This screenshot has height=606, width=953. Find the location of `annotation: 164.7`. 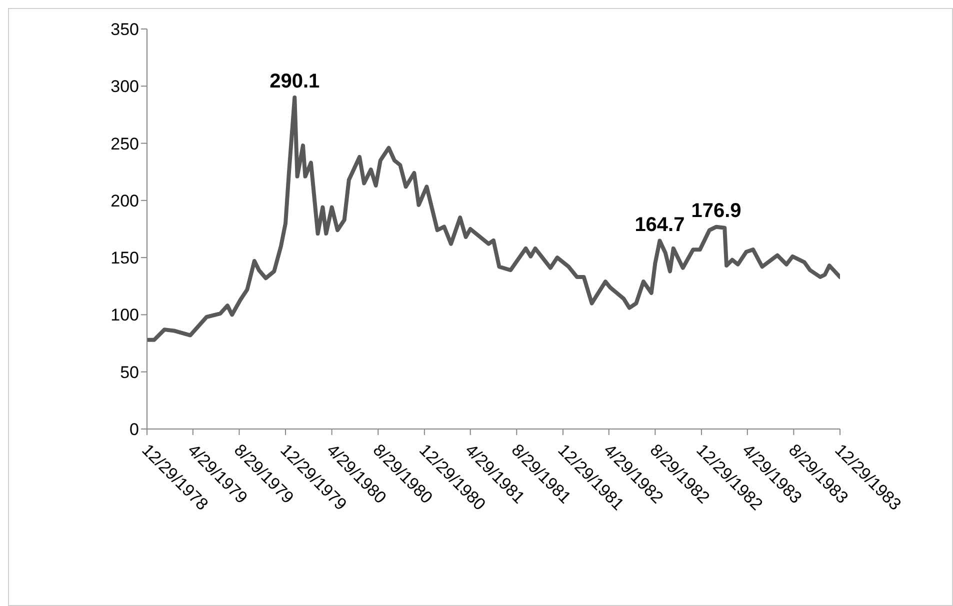

annotation: 164.7 is located at coordinates (659, 225).